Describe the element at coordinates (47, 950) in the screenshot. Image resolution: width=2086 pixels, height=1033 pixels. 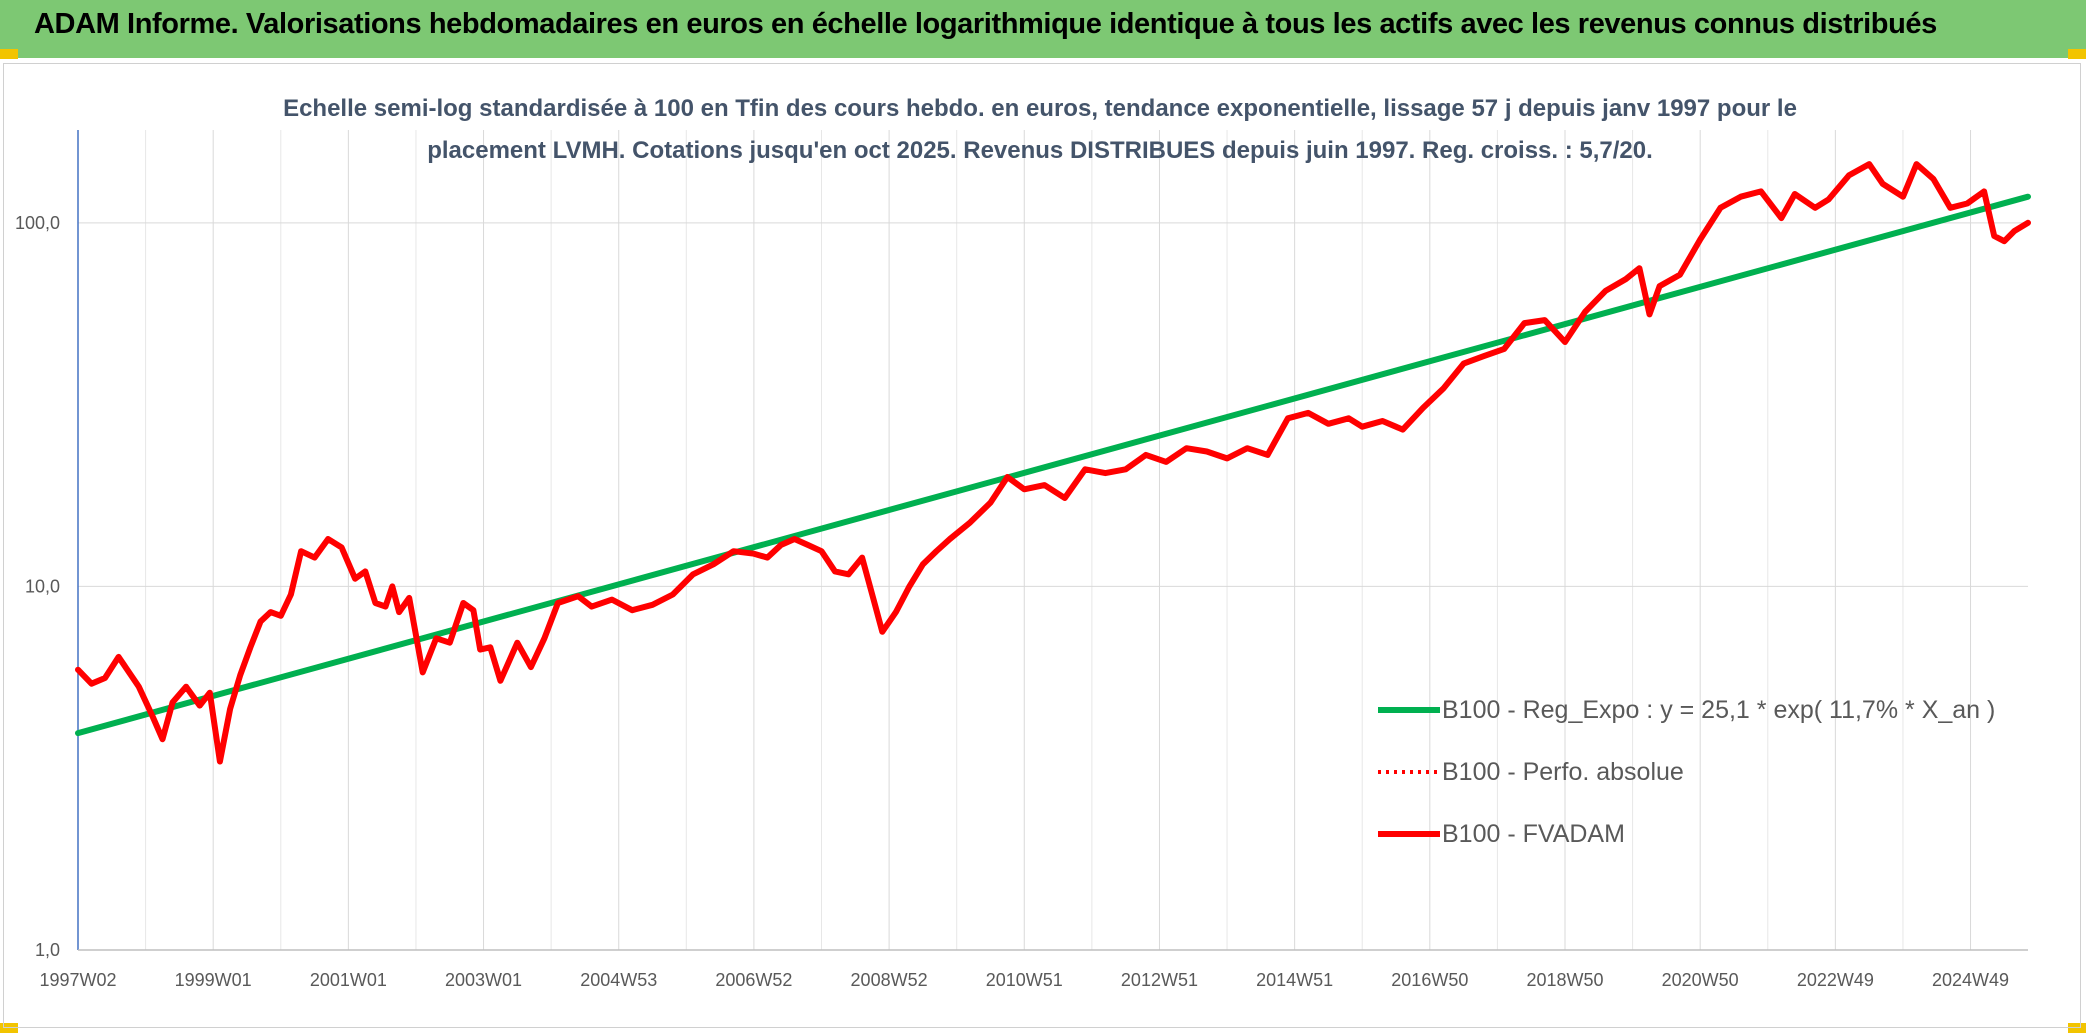
I see `y-tick-label: 1,0` at that location.